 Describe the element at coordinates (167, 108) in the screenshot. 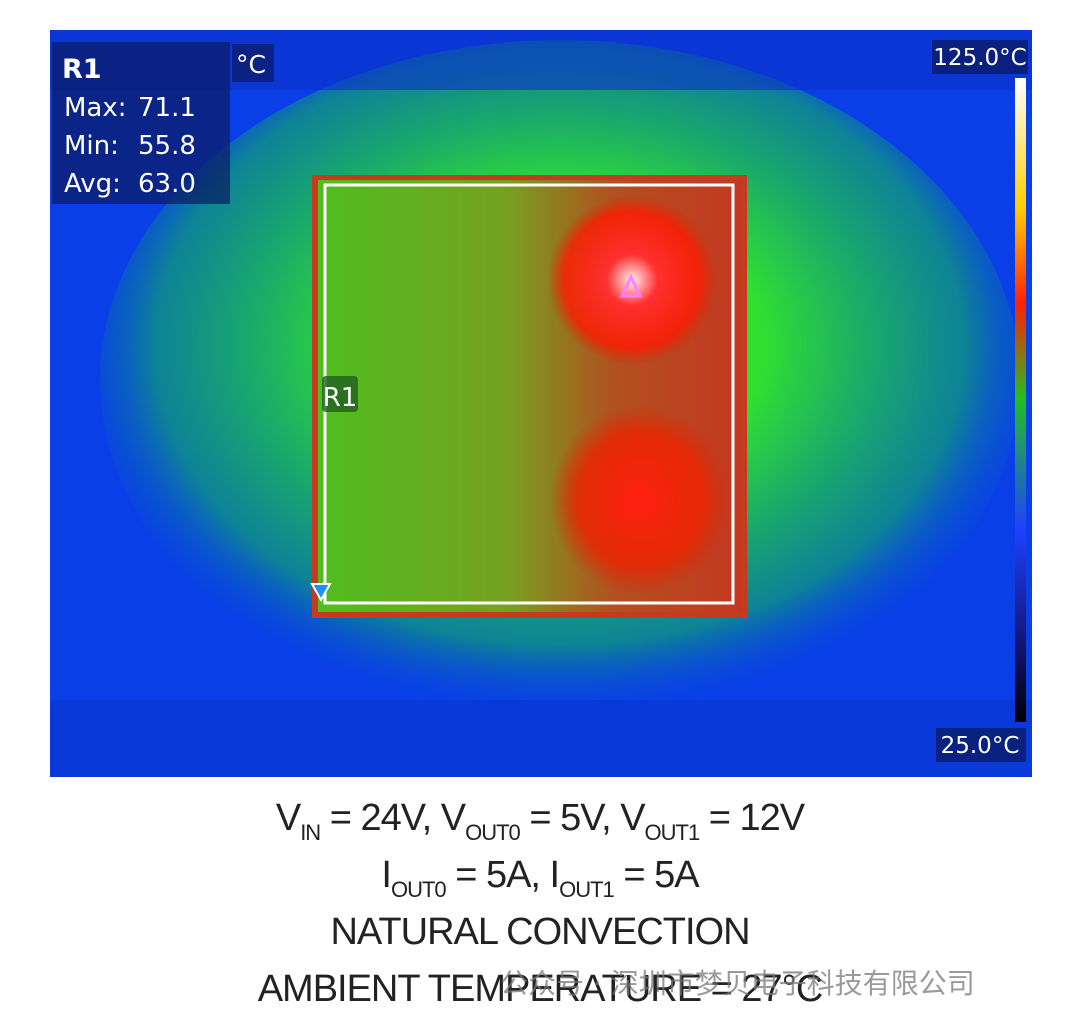

I see `stat-value: 71.1` at that location.